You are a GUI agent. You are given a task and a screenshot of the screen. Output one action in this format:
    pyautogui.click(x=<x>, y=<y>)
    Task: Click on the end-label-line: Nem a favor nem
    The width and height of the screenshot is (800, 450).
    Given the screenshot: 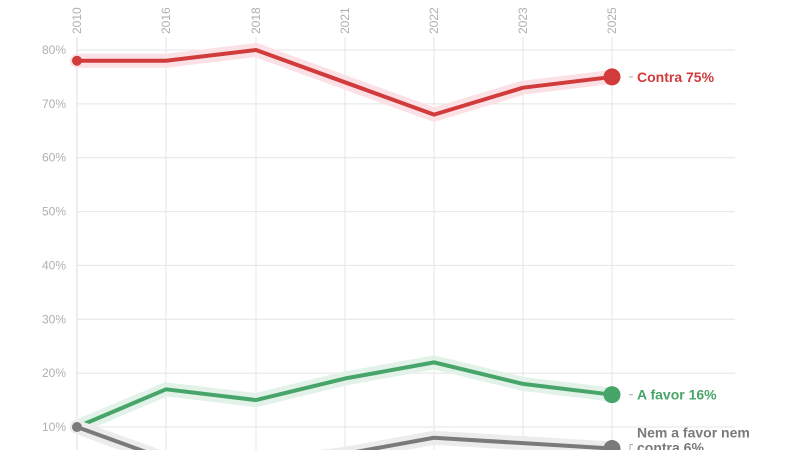 What is the action you would take?
    pyautogui.click(x=693, y=433)
    